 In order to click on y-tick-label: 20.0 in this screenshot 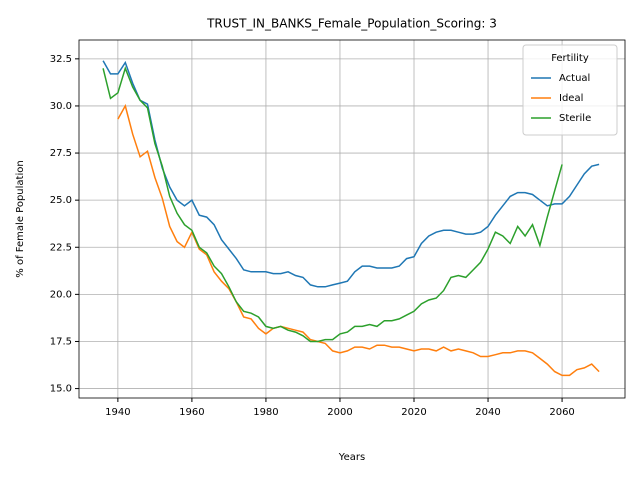, I will do `click(61, 294)`.